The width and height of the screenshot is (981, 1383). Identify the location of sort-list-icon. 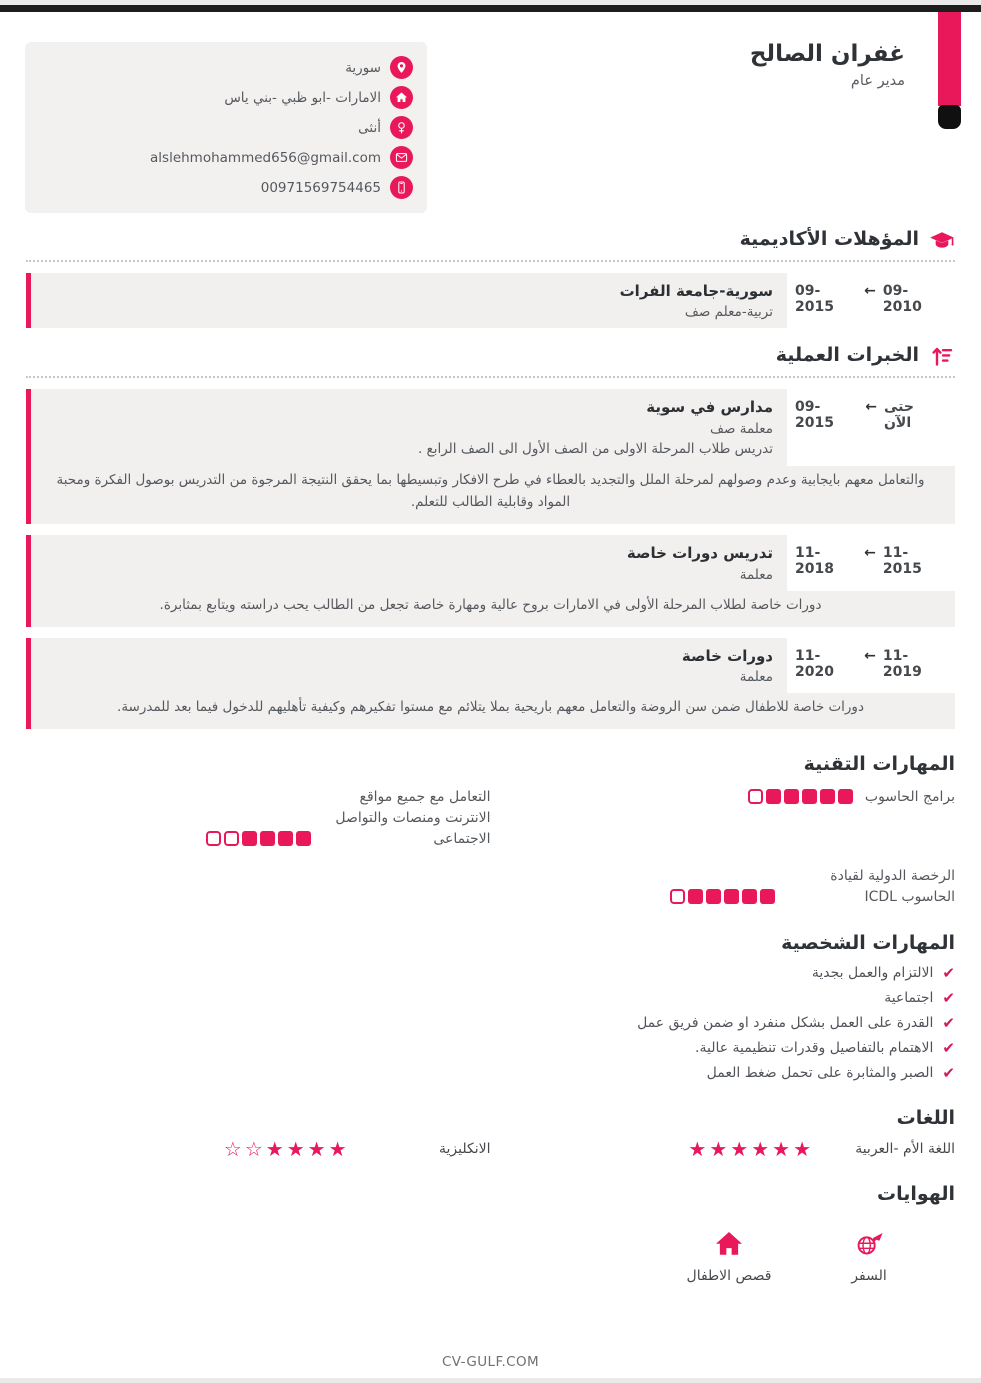
(942, 356).